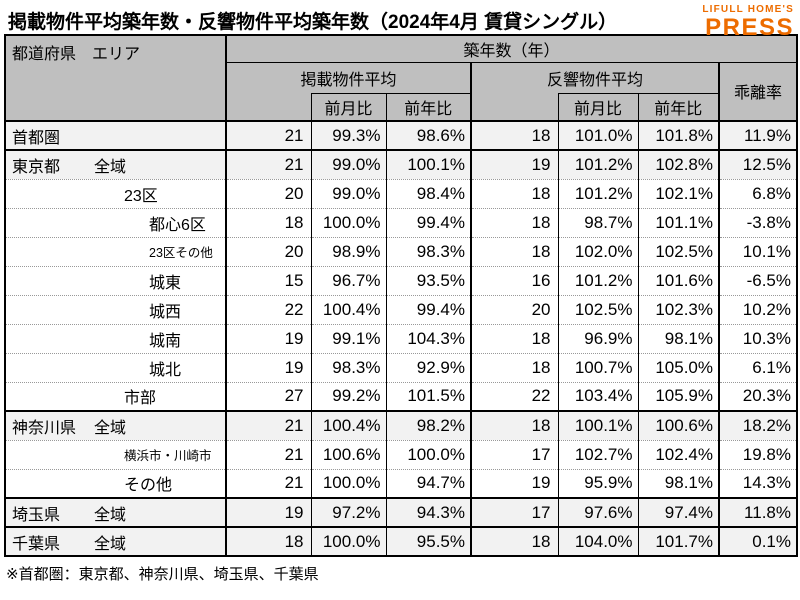 The width and height of the screenshot is (800, 600). I want to click on listed-yoy-cell: 94.3%, so click(428, 513).